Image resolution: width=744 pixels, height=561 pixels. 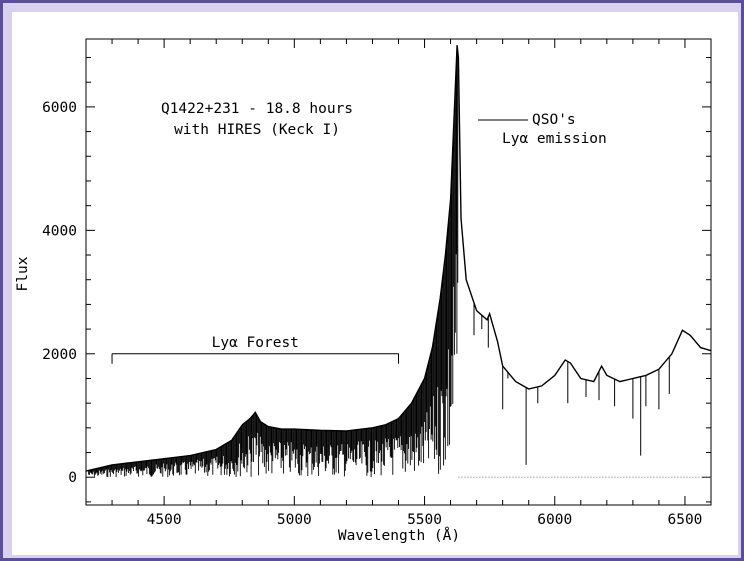 What do you see at coordinates (294, 520) in the screenshot?
I see `x-tick-label: 5000` at bounding box center [294, 520].